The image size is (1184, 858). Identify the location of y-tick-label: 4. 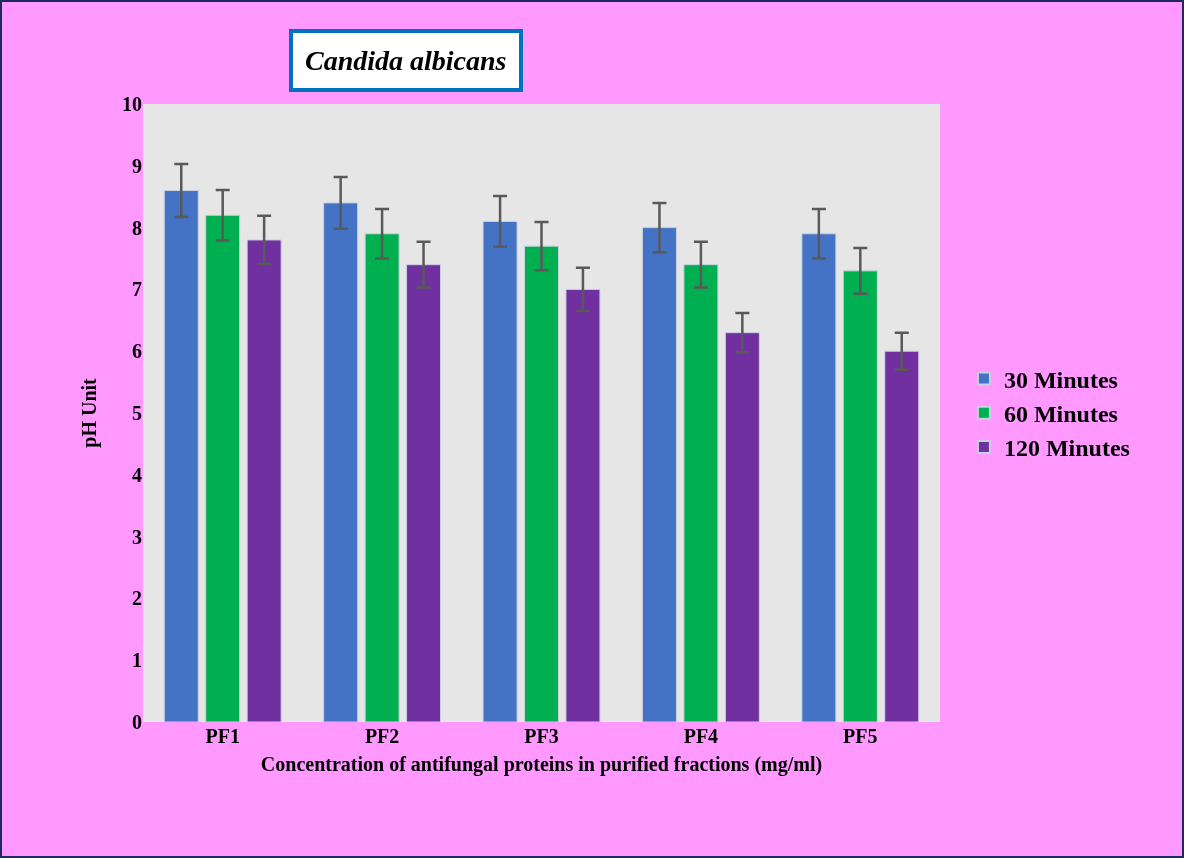
(137, 474).